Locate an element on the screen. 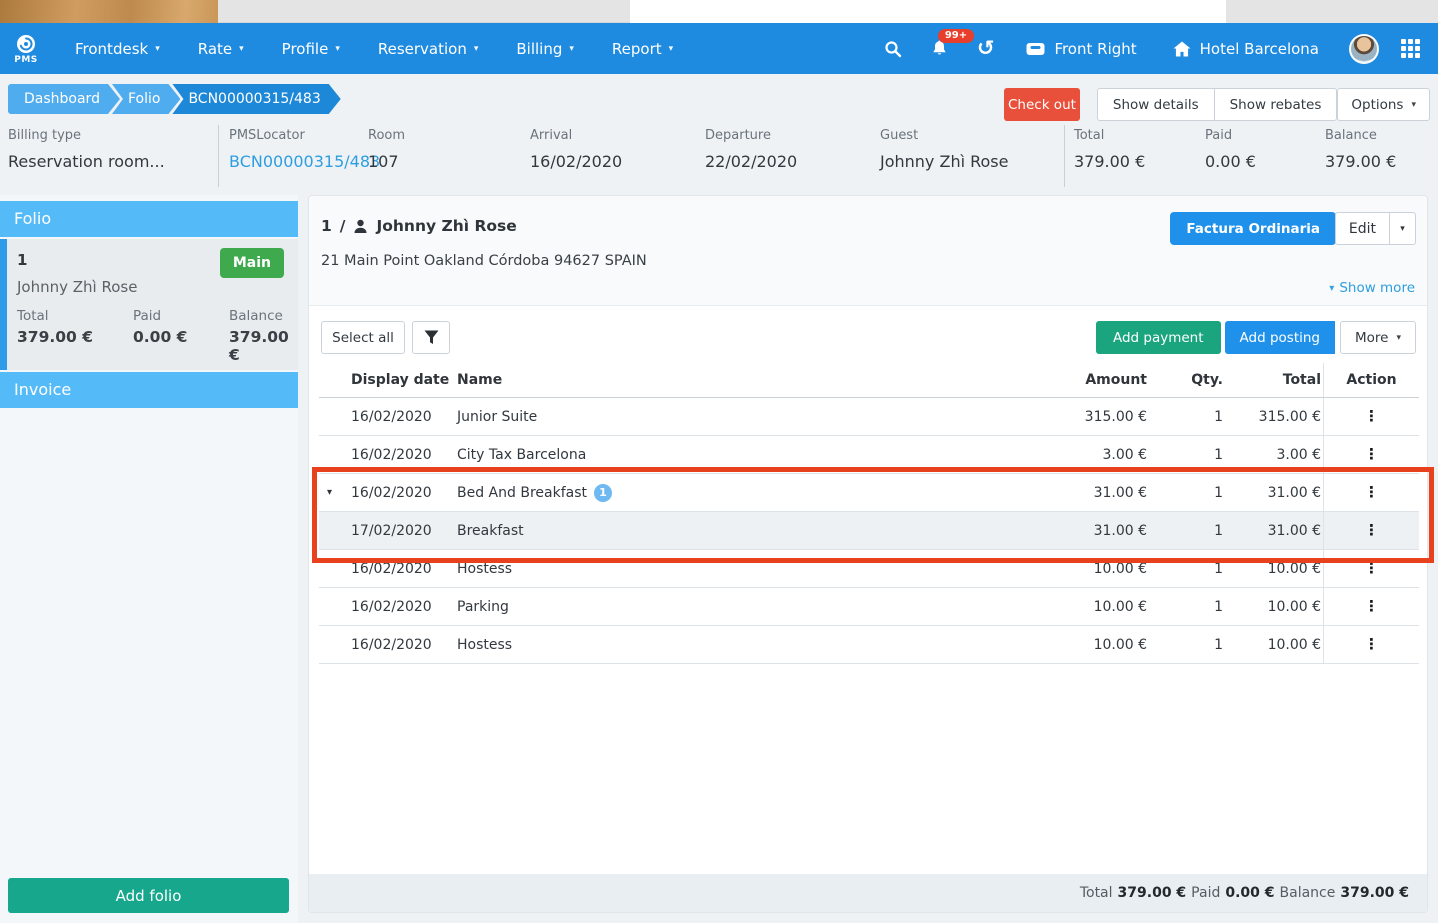 This screenshot has width=1438, height=923. folio-guest-name: Johnny Zhì Rose is located at coordinates (77, 287).